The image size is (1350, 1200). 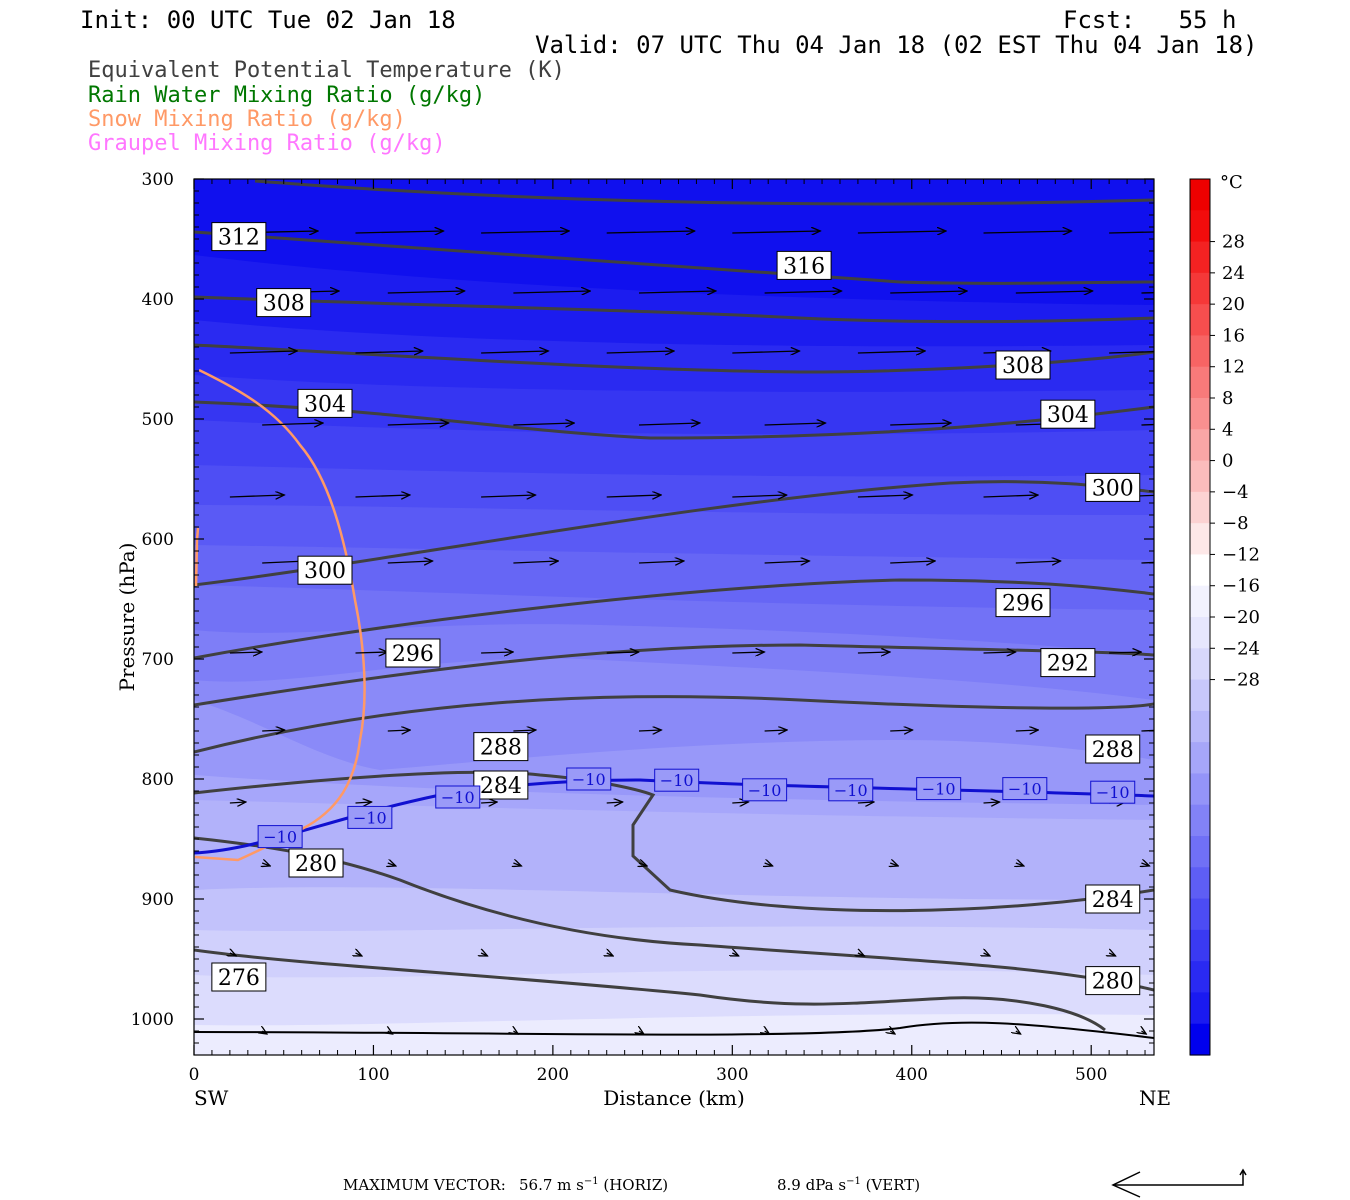 I want to click on colorbar-tick-label: 8, so click(x=1227, y=398).